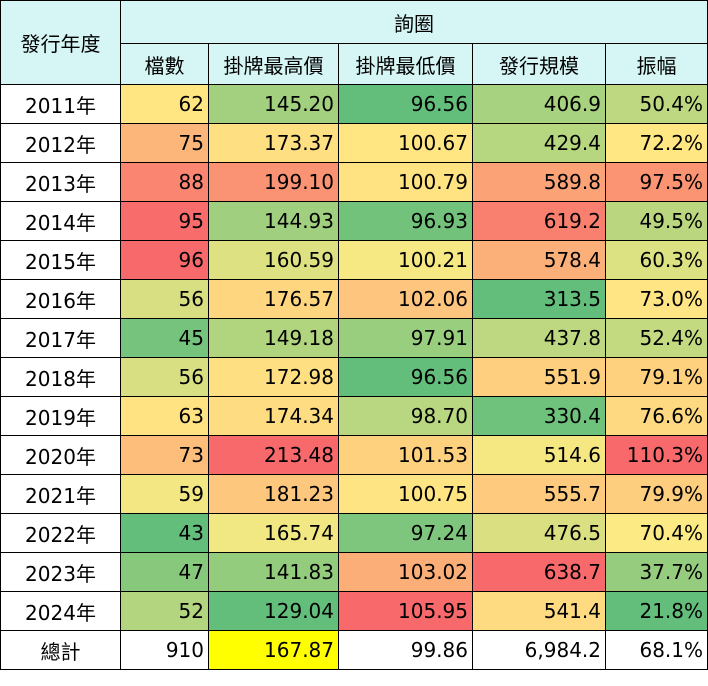 This screenshot has height=686, width=708. What do you see at coordinates (656, 416) in the screenshot?
I see `value-cell: 76.6%` at bounding box center [656, 416].